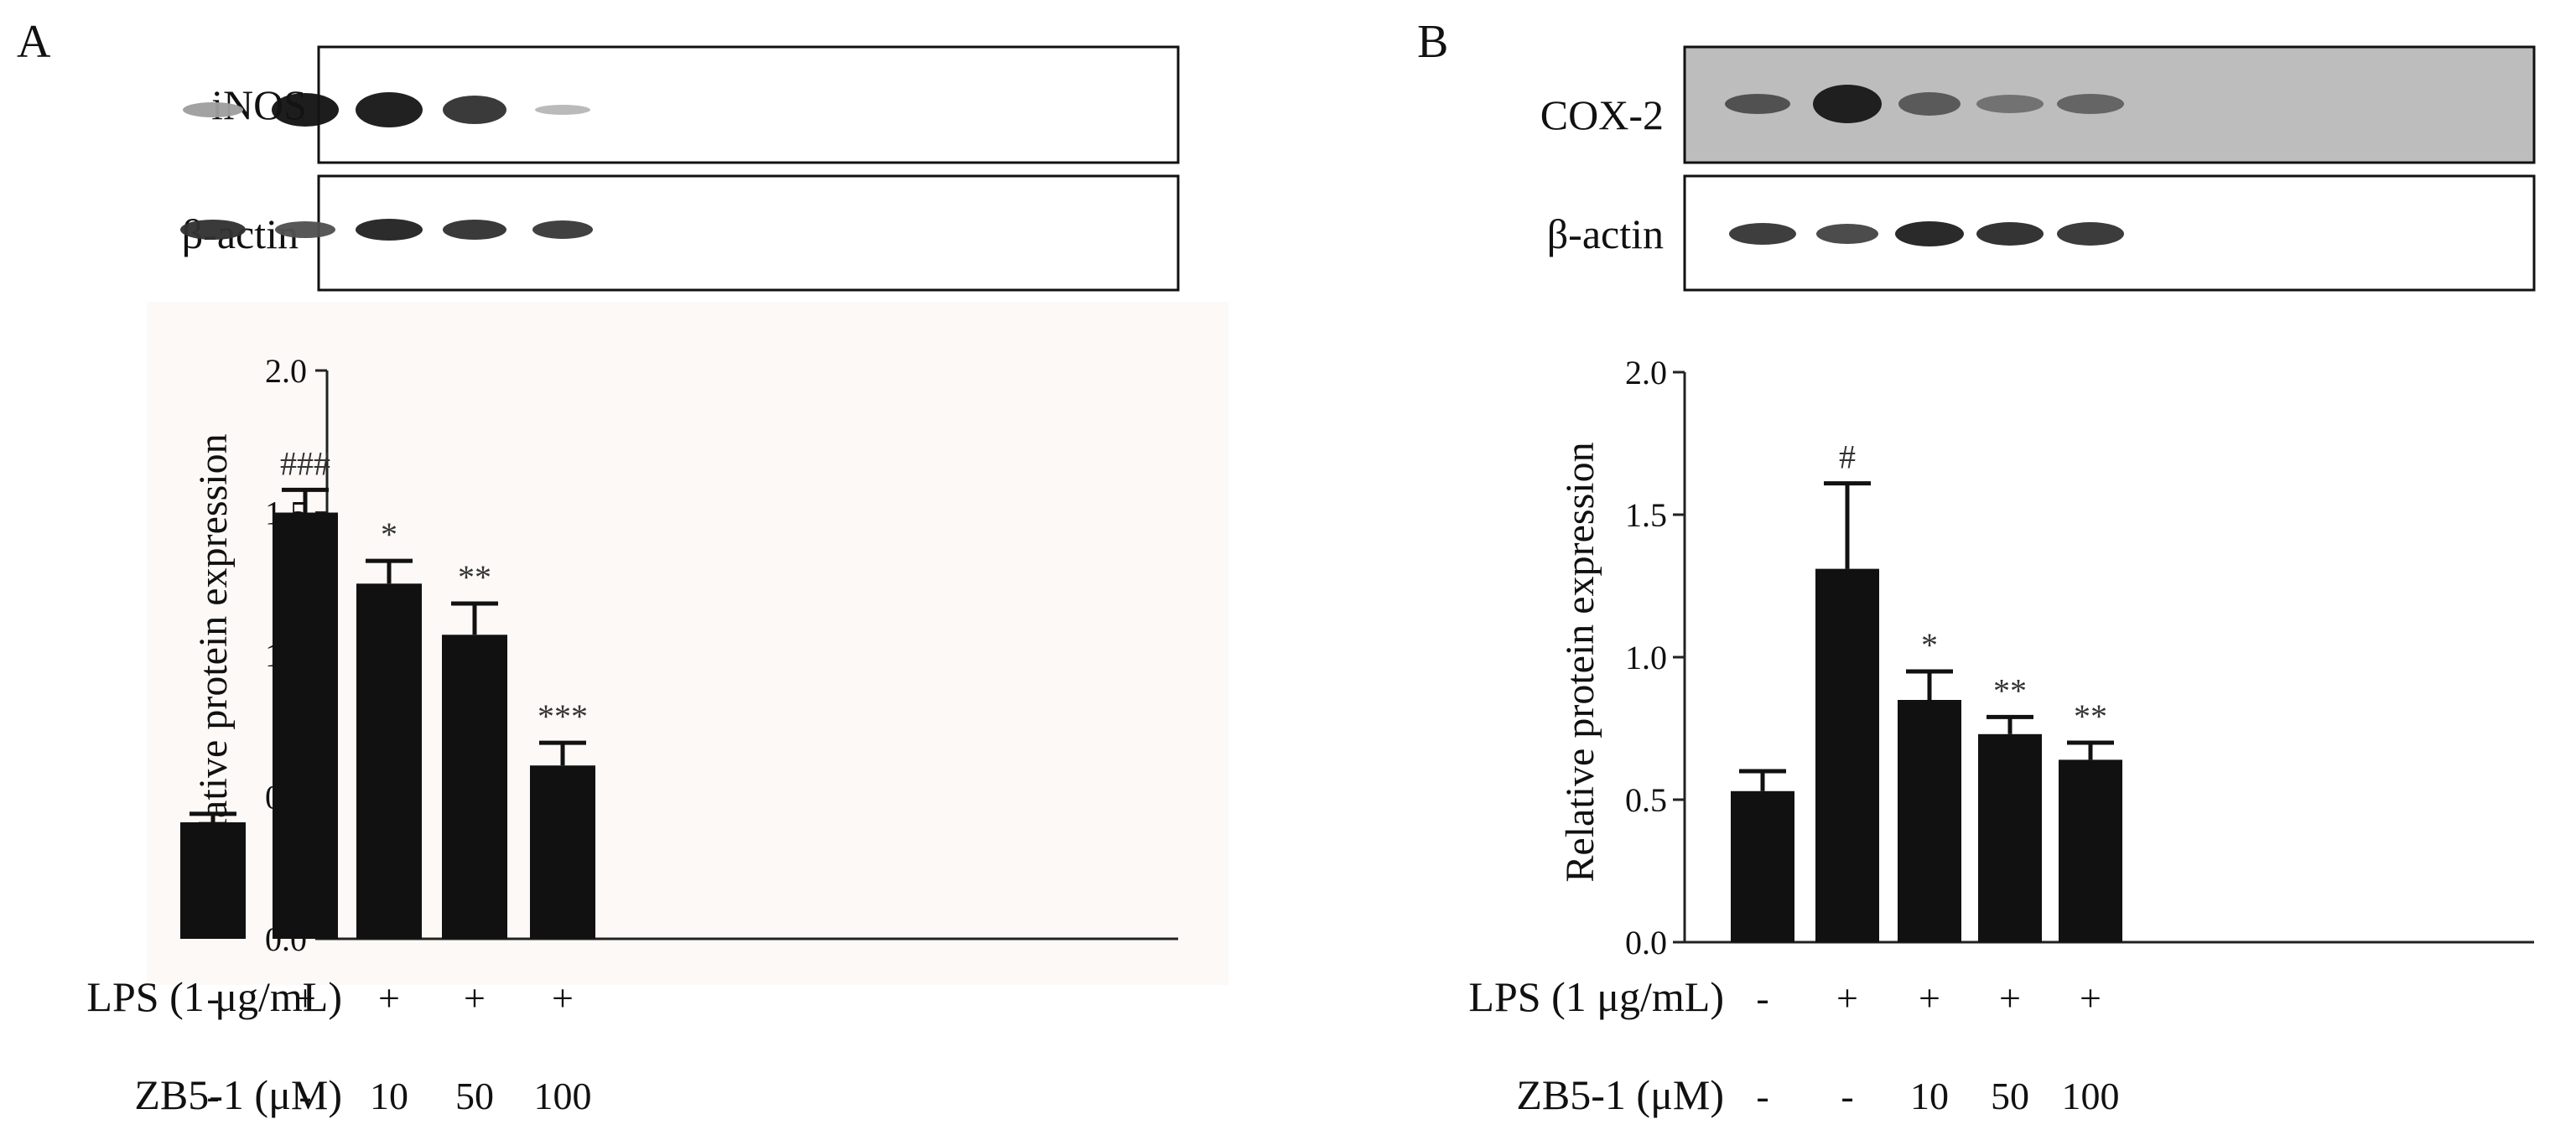 Image resolution: width=2576 pixels, height=1140 pixels. Describe the element at coordinates (389, 1096) in the screenshot. I see `zb5-value-a-3: 10` at that location.